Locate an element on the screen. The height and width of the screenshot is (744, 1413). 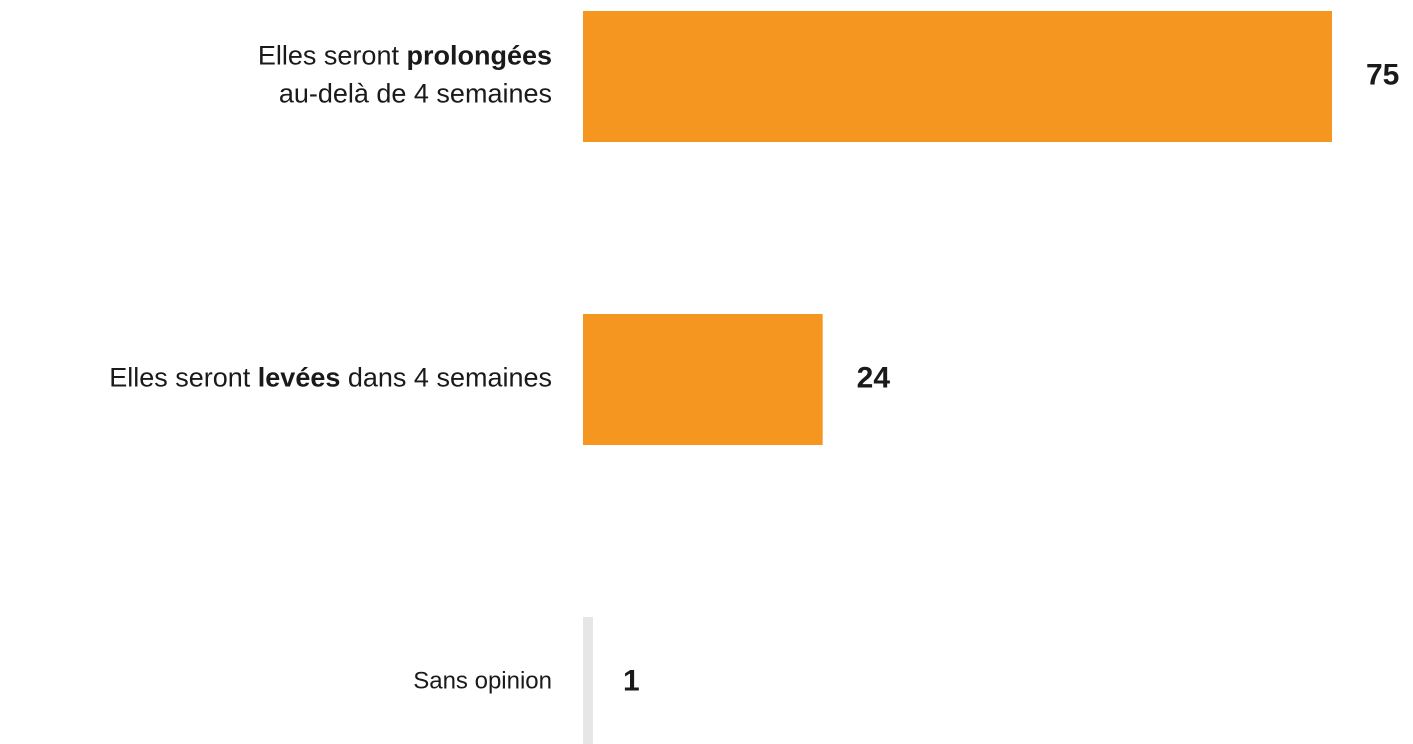
category-label-2: Elles seront levées dans 4 semaines is located at coordinates (330, 378).